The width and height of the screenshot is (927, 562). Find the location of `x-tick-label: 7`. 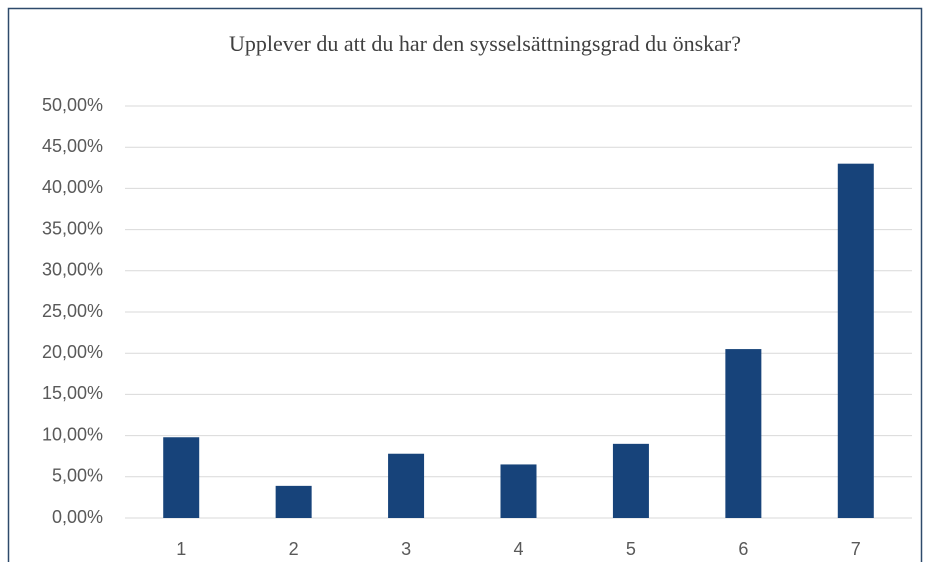

x-tick-label: 7 is located at coordinates (856, 549).